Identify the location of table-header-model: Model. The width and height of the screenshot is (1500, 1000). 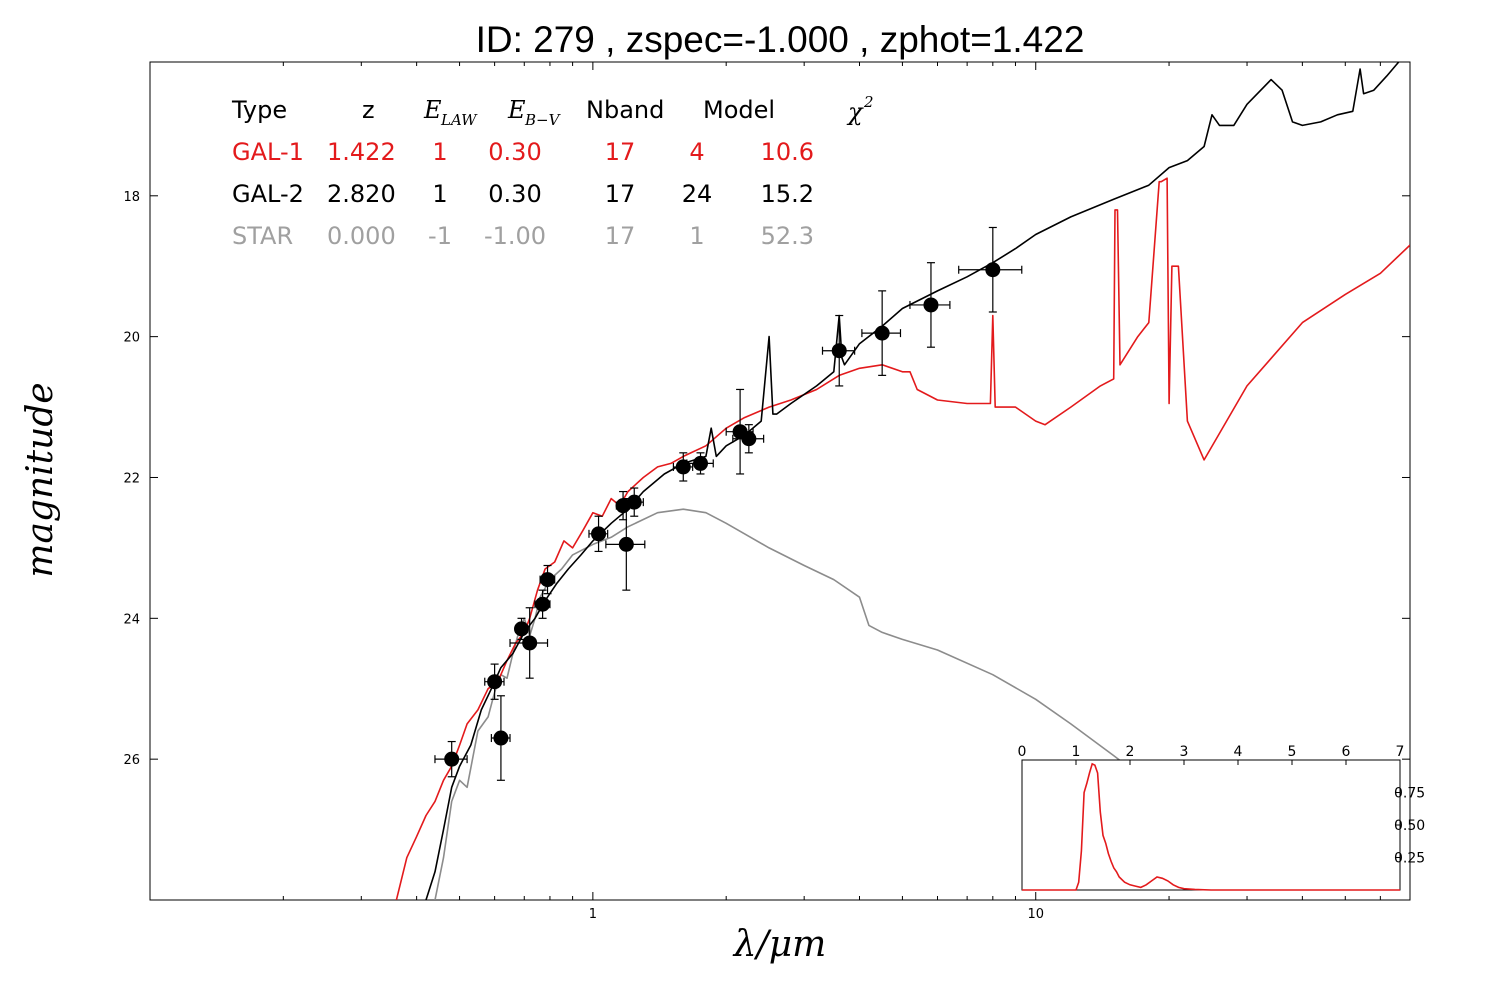
(739, 110).